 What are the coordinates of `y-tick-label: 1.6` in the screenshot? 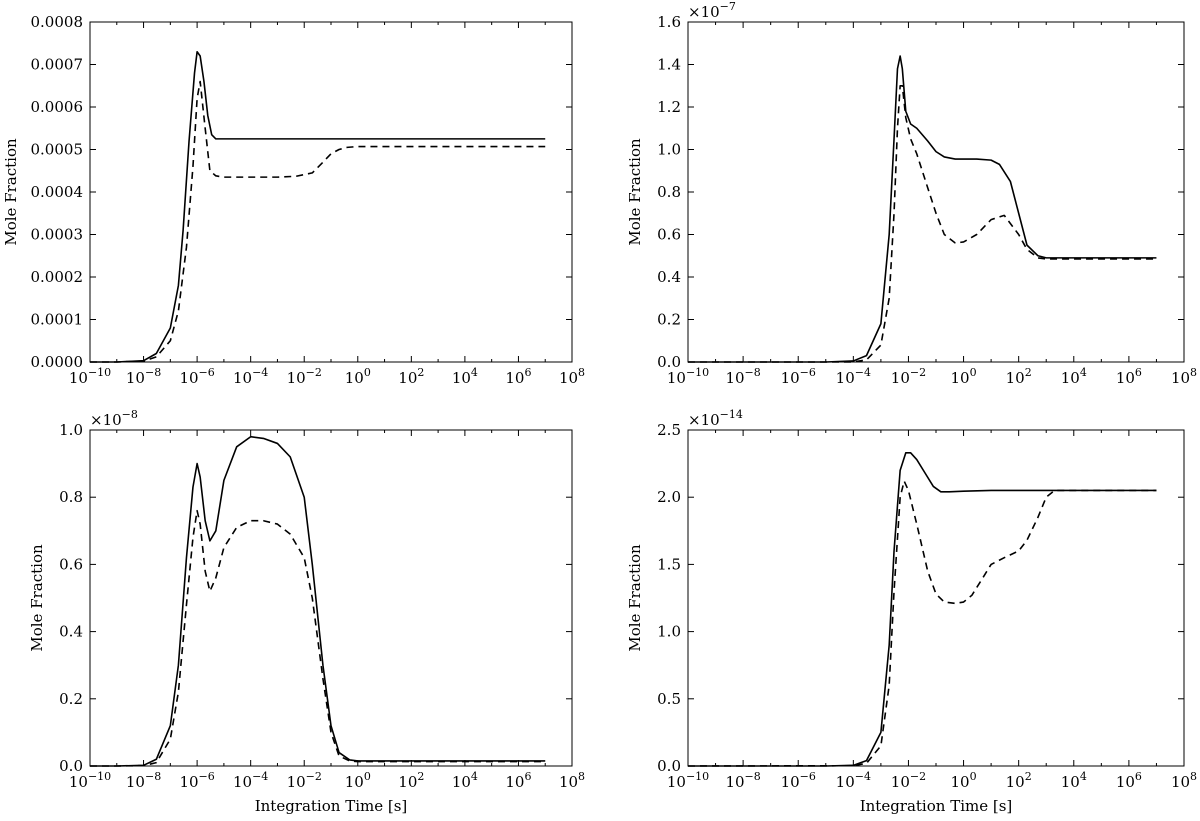 It's located at (669, 22).